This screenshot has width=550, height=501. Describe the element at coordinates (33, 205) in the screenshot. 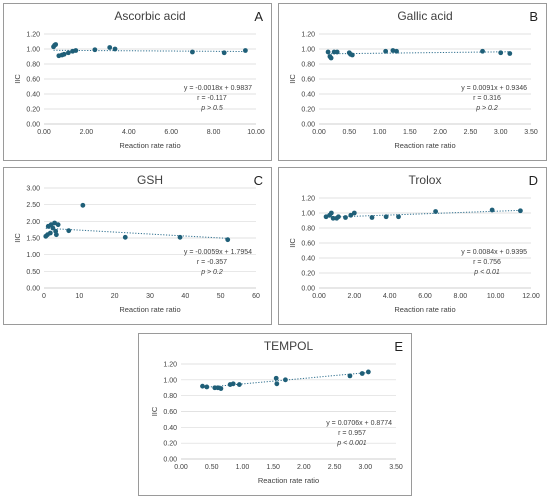

I see `y-tick-label: 2.50` at that location.